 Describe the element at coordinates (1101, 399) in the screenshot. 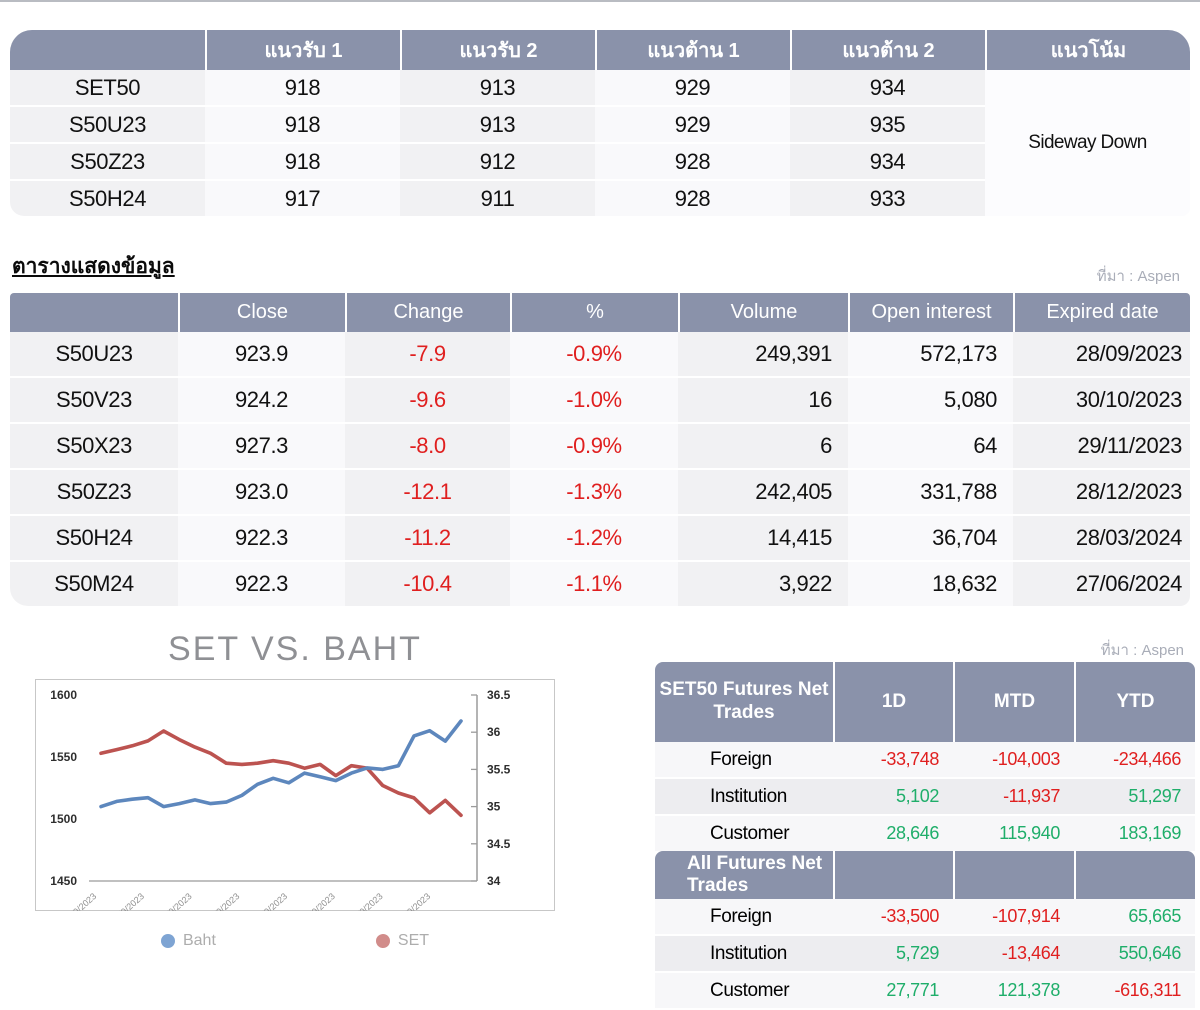

I see `data-value: 30/10/2023` at that location.